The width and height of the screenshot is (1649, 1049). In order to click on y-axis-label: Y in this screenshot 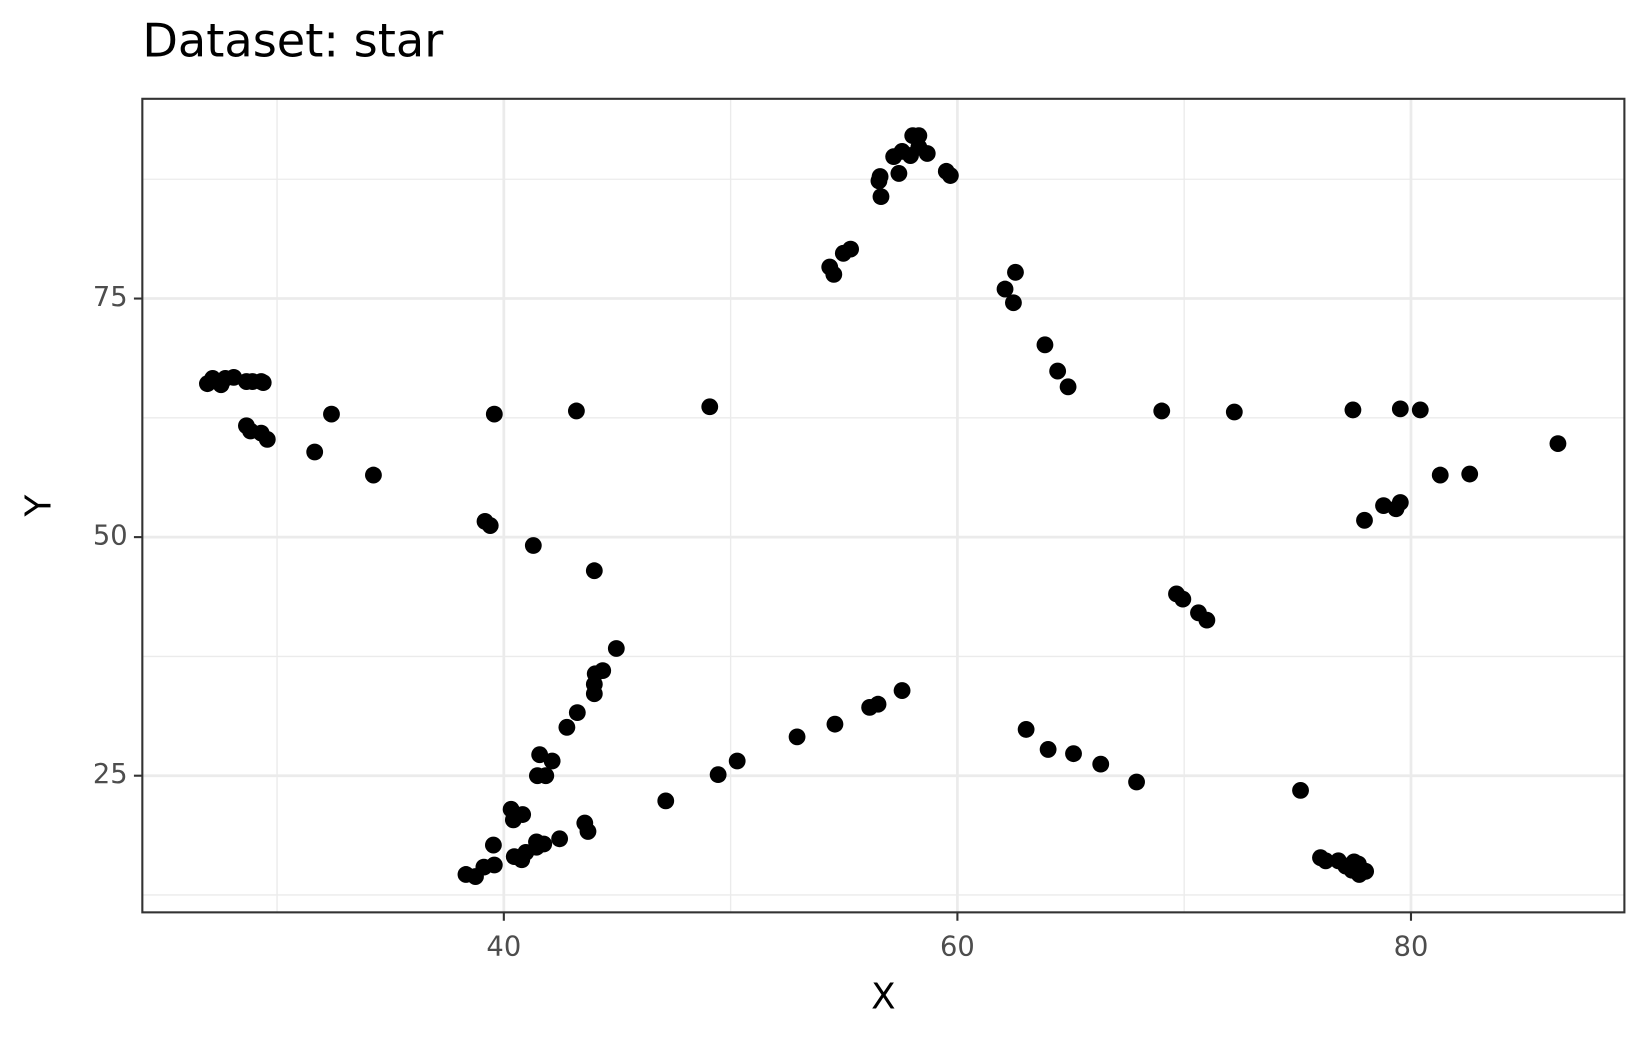, I will do `click(38, 505)`.